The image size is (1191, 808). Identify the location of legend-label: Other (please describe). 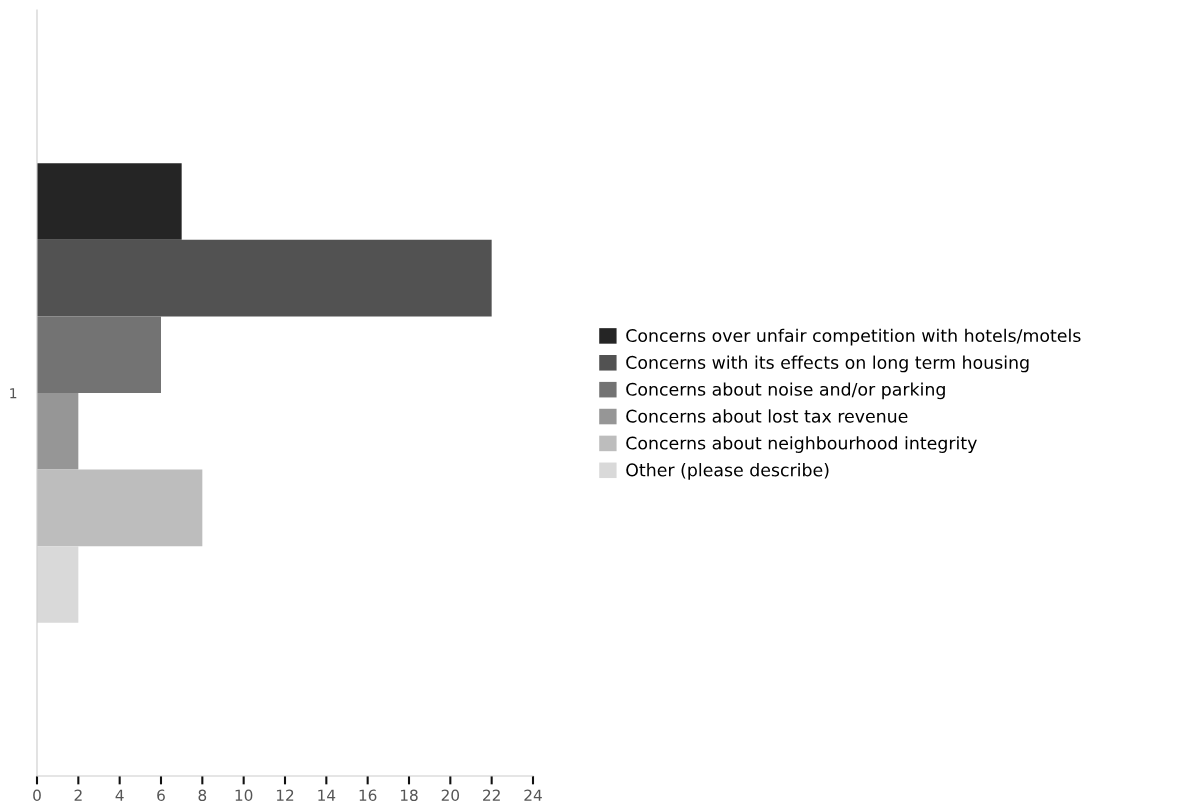
(727, 471).